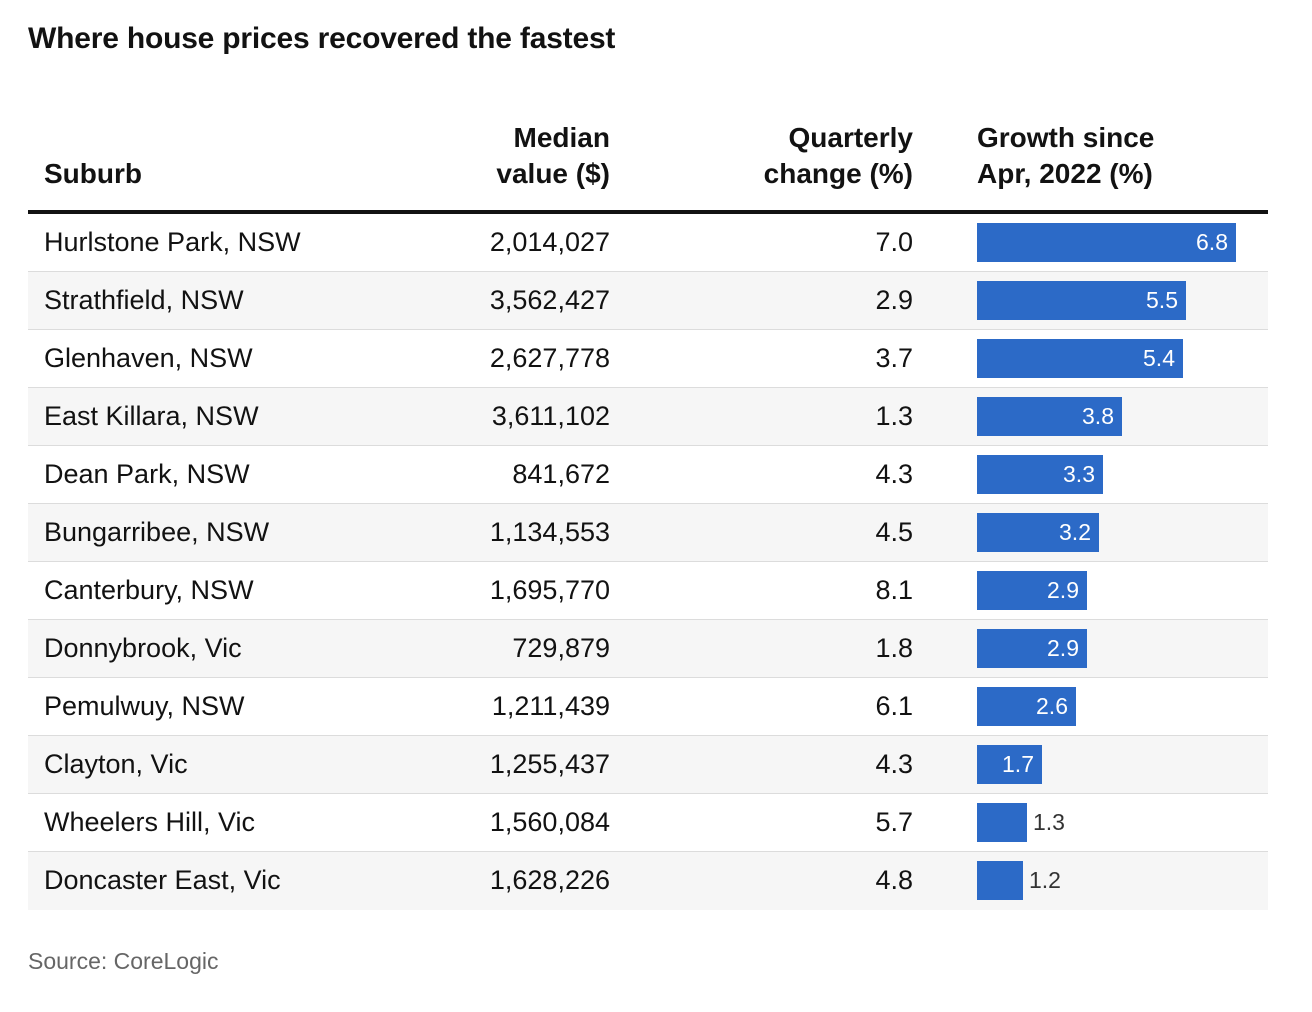 The width and height of the screenshot is (1312, 1012). I want to click on growth-bar-label: 6.8, so click(1212, 242).